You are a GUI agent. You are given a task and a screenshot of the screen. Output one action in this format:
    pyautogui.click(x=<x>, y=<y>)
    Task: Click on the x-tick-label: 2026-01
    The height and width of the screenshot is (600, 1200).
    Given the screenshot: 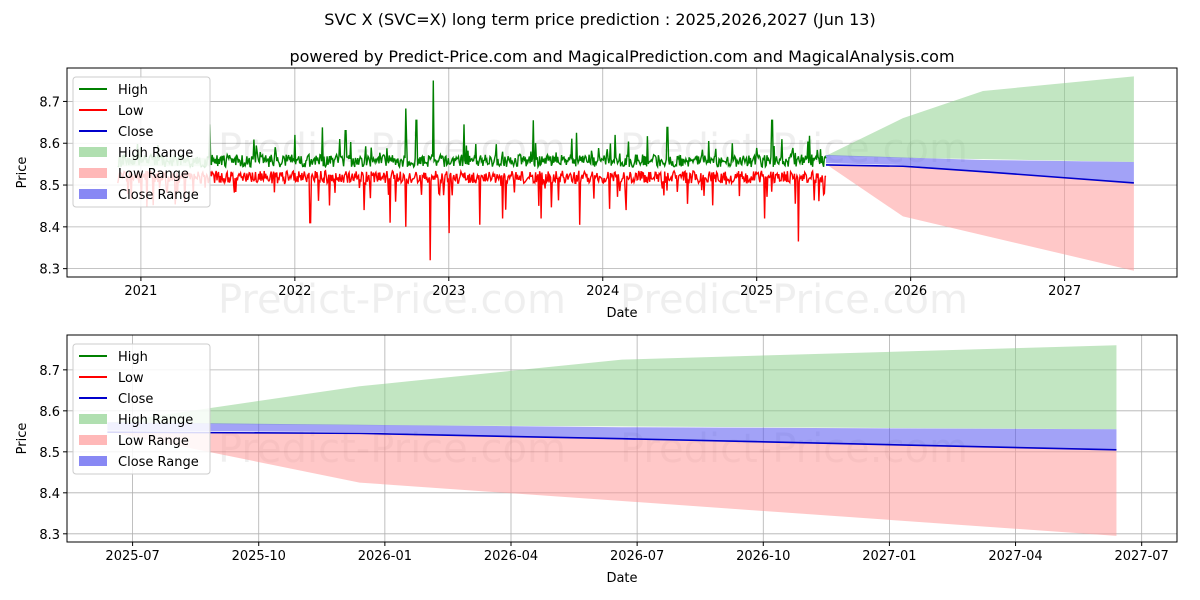 What is the action you would take?
    pyautogui.click(x=385, y=556)
    